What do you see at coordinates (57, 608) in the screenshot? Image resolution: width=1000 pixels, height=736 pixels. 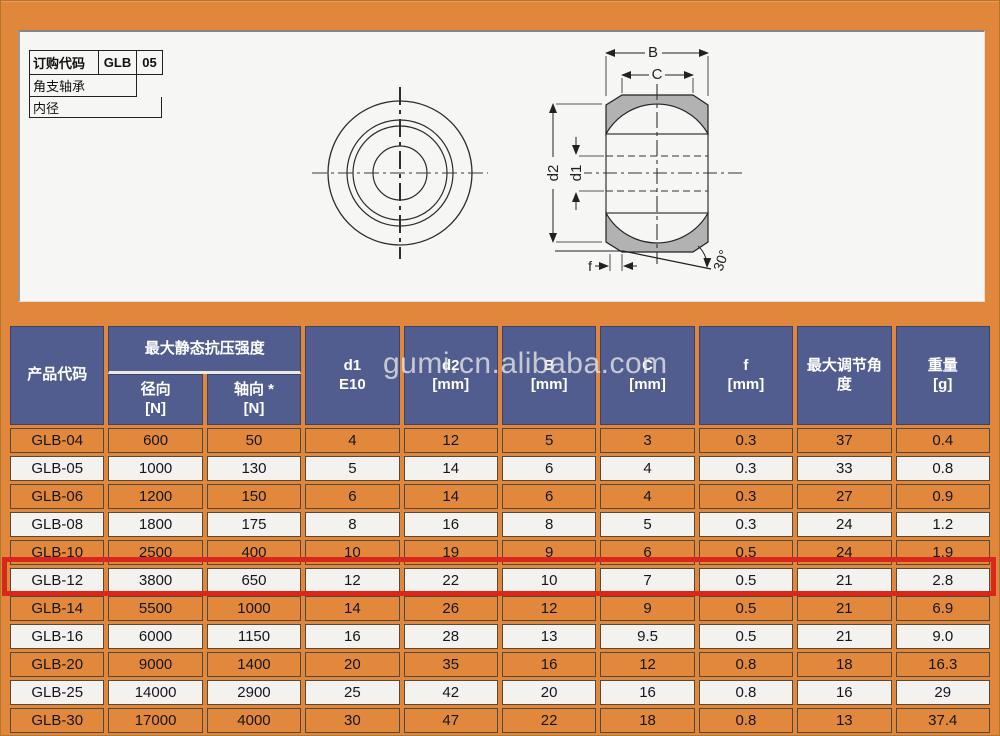 I see `cell-product-code: GLB-14` at bounding box center [57, 608].